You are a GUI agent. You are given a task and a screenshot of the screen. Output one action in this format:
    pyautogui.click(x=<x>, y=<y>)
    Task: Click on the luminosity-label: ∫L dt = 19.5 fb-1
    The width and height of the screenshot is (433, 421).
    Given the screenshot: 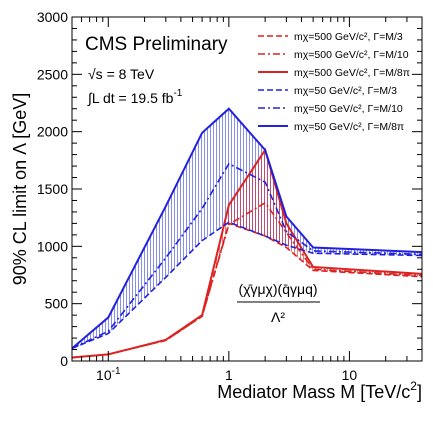 What is the action you would take?
    pyautogui.click(x=135, y=97)
    